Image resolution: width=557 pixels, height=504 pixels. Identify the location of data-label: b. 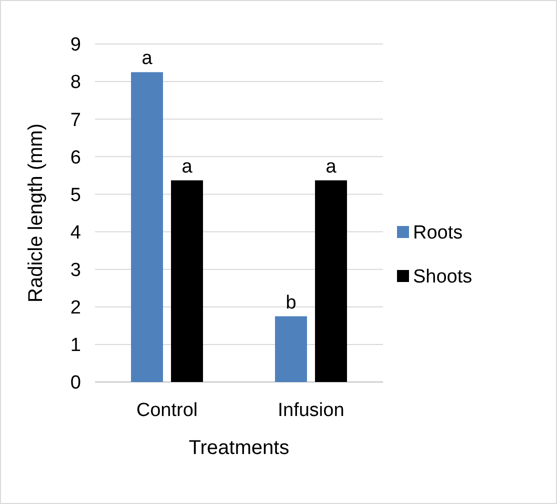
(291, 303).